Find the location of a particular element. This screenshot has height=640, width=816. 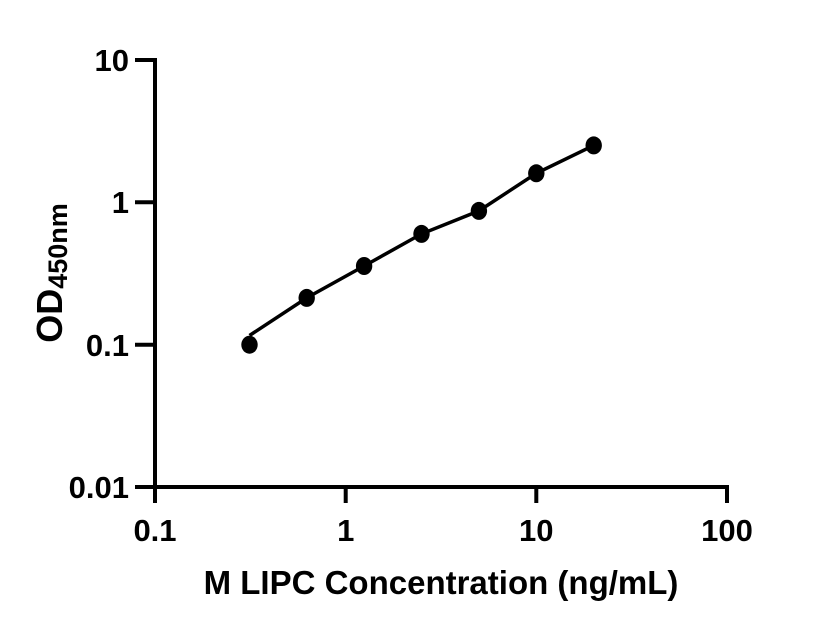

y-axis-title-subscript: 450nm is located at coordinates (58, 246).